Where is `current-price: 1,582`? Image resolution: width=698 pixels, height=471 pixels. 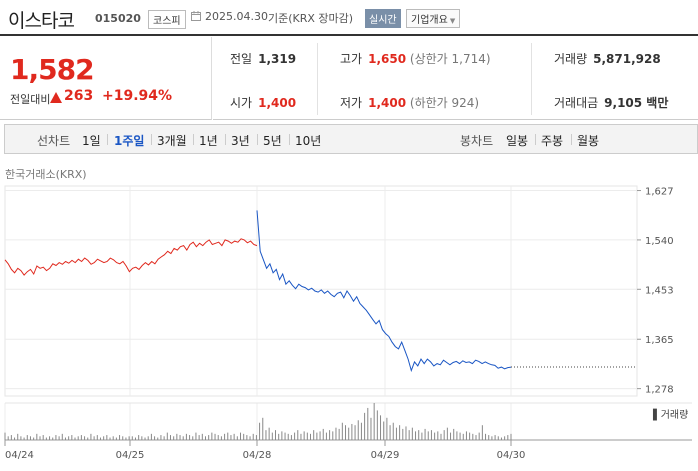 current-price: 1,582 is located at coordinates (52, 69).